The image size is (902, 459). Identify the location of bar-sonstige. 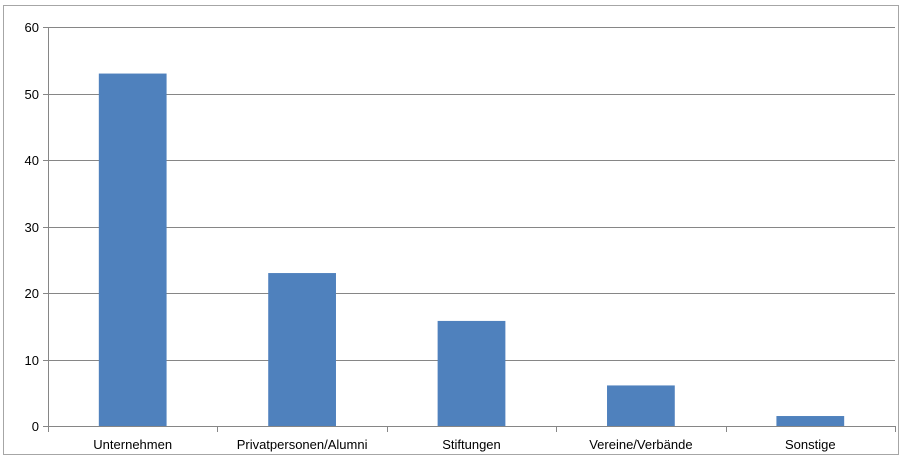
(810, 421).